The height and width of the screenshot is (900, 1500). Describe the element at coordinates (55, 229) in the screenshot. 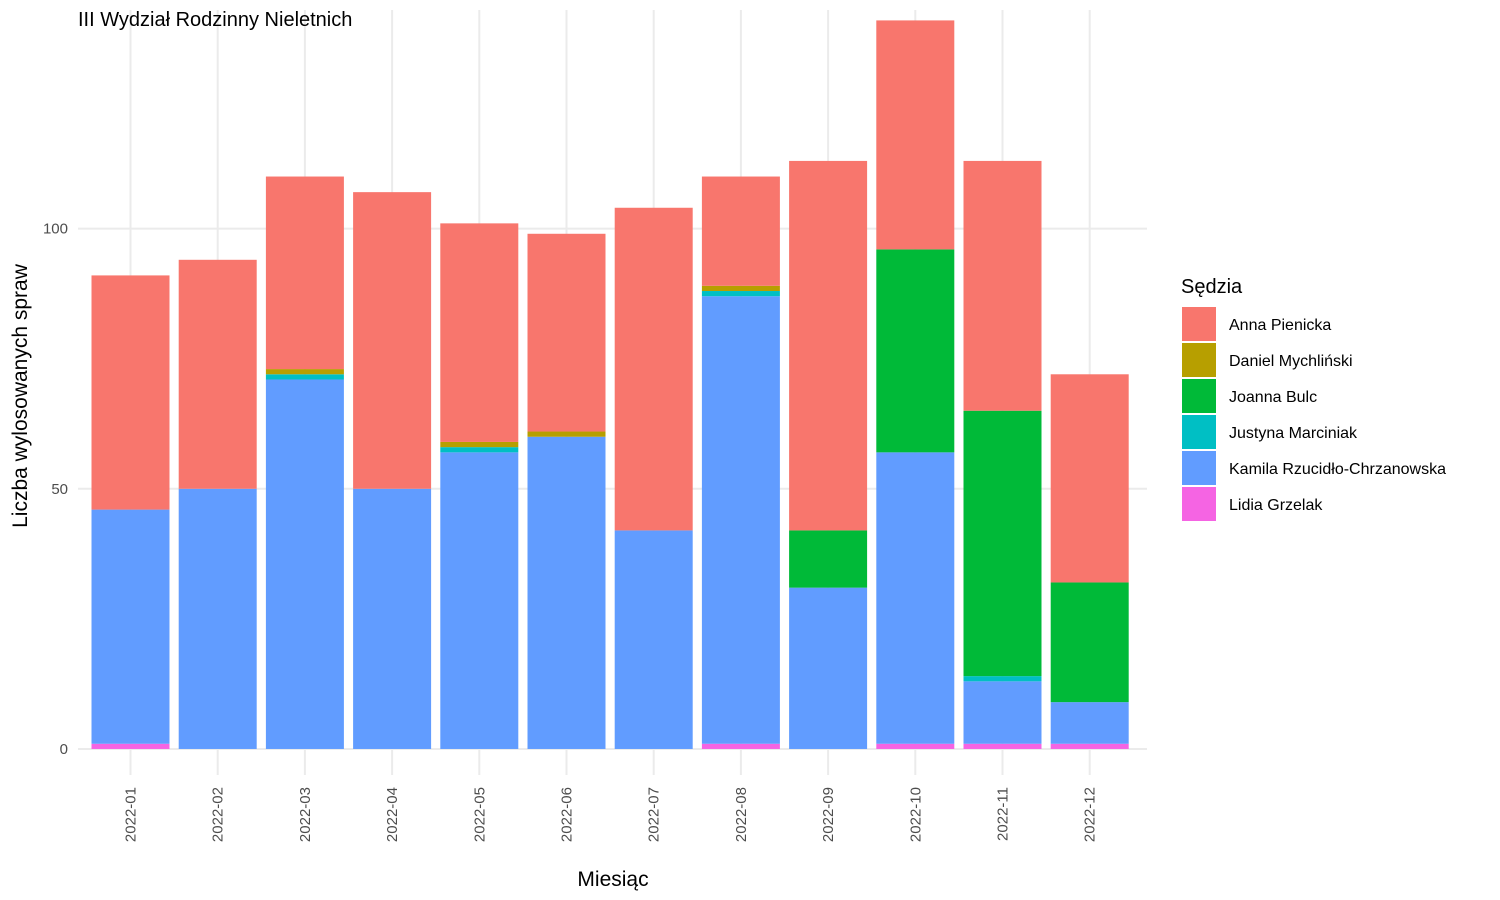

I see `y-tick-label: 100` at that location.